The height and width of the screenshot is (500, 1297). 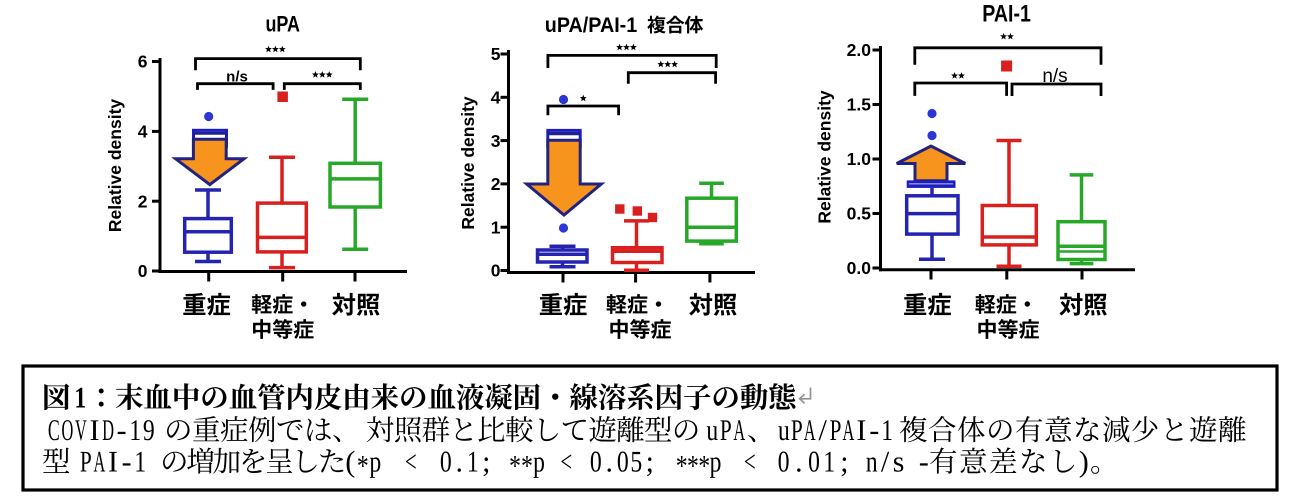 What do you see at coordinates (496, 54) in the screenshot?
I see `svg-text: 5` at bounding box center [496, 54].